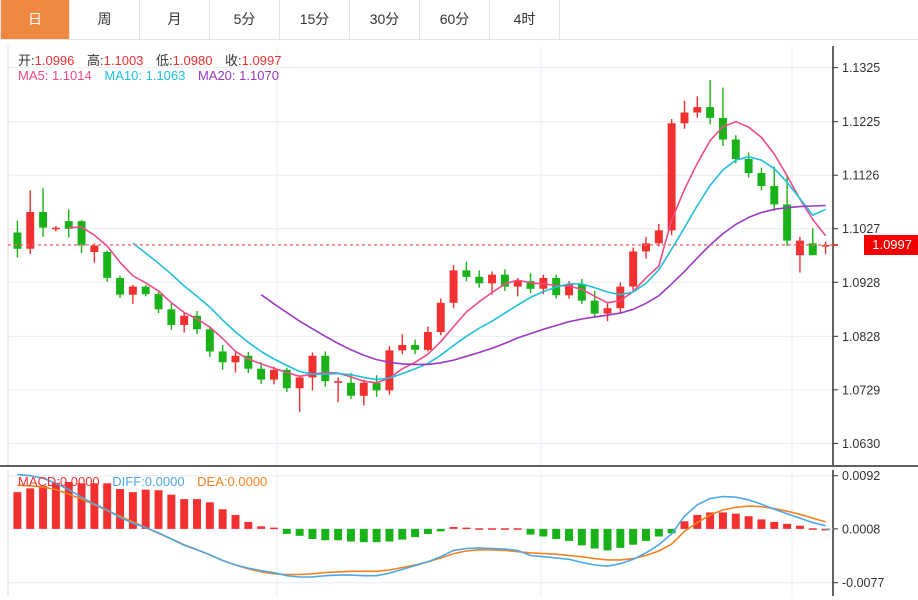 This screenshot has height=600, width=918. I want to click on period-tab-bar: 日周月 5分 15分 30分 60分 4时, so click(459, 20).